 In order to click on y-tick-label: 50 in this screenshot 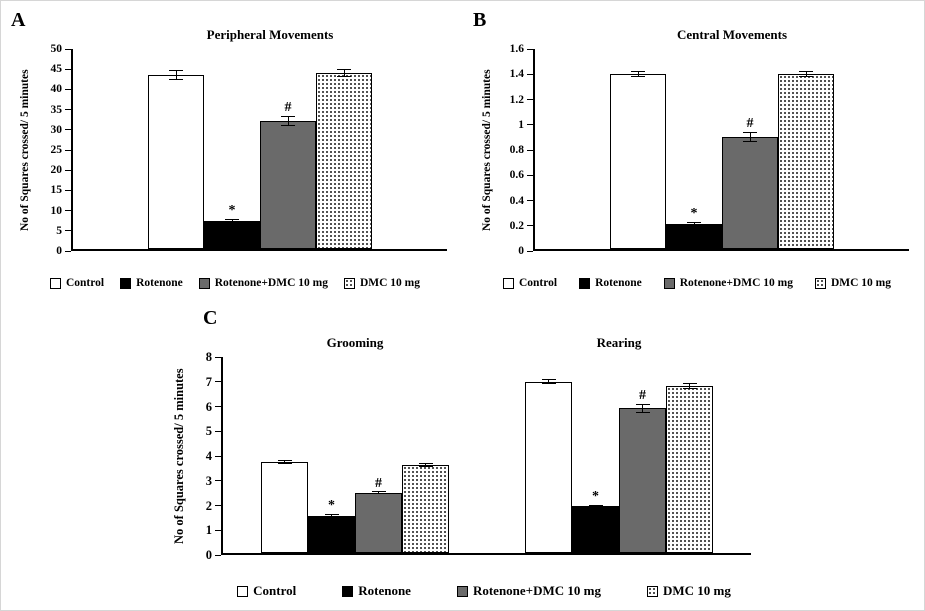, I will do `click(56, 49)`.